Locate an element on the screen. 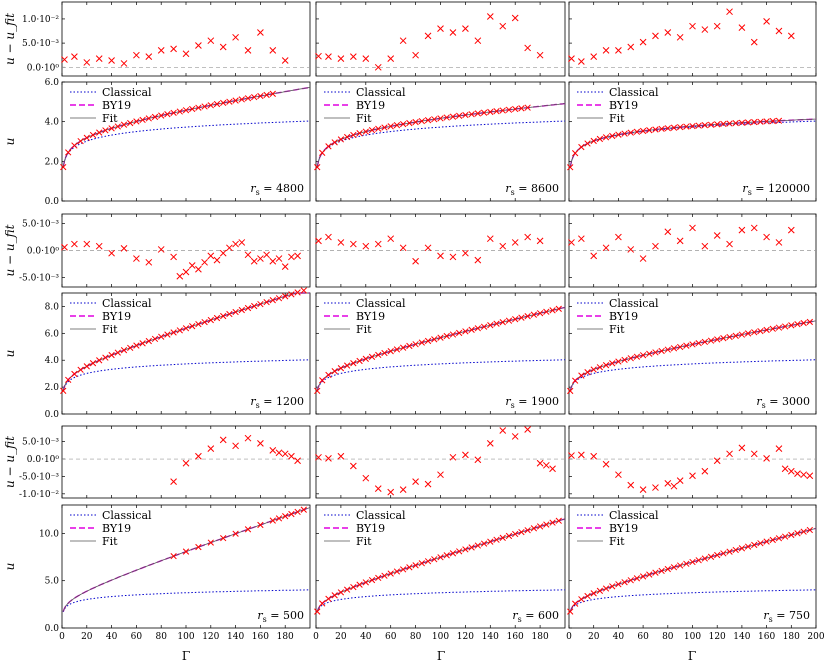  y-tick-label: -1.0·10⁻² is located at coordinates (39, 495).